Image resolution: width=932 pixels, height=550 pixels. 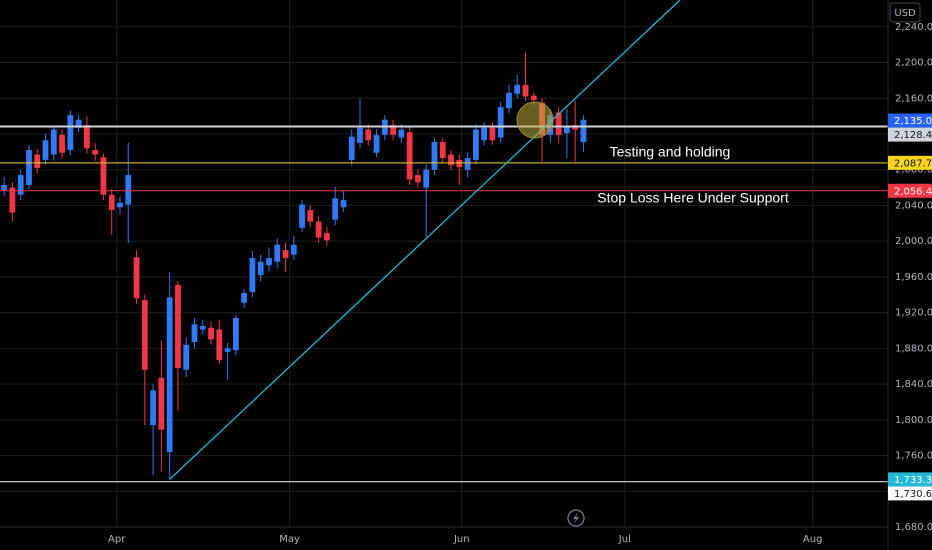 What do you see at coordinates (913, 494) in the screenshot?
I see `price-tag-label: 1,730.6` at bounding box center [913, 494].